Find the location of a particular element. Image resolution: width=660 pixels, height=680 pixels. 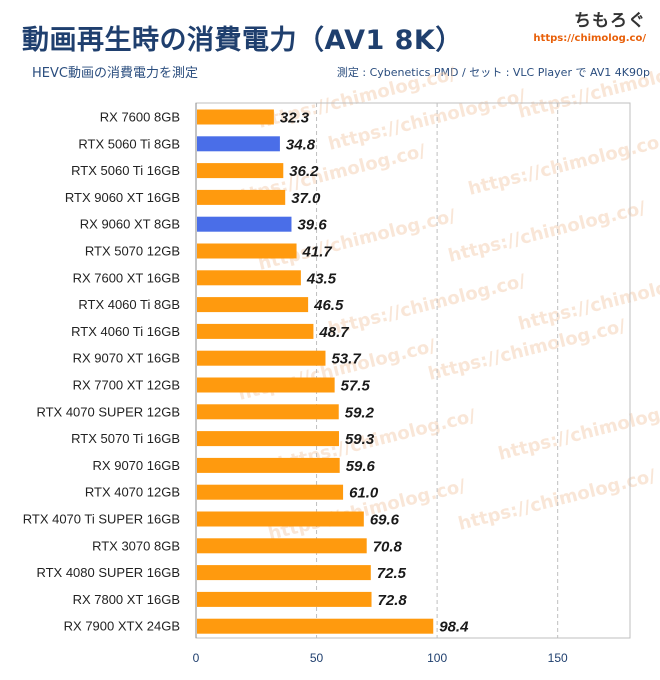

value-label: 43.5 is located at coordinates (321, 278).